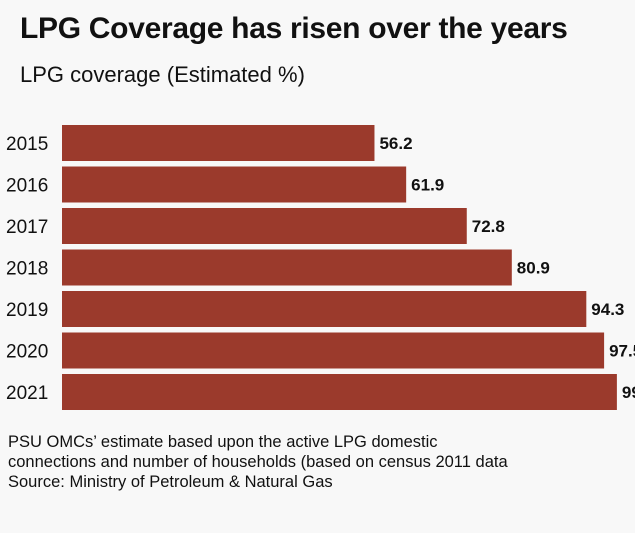  I want to click on data-label: 61.9, so click(427, 185).